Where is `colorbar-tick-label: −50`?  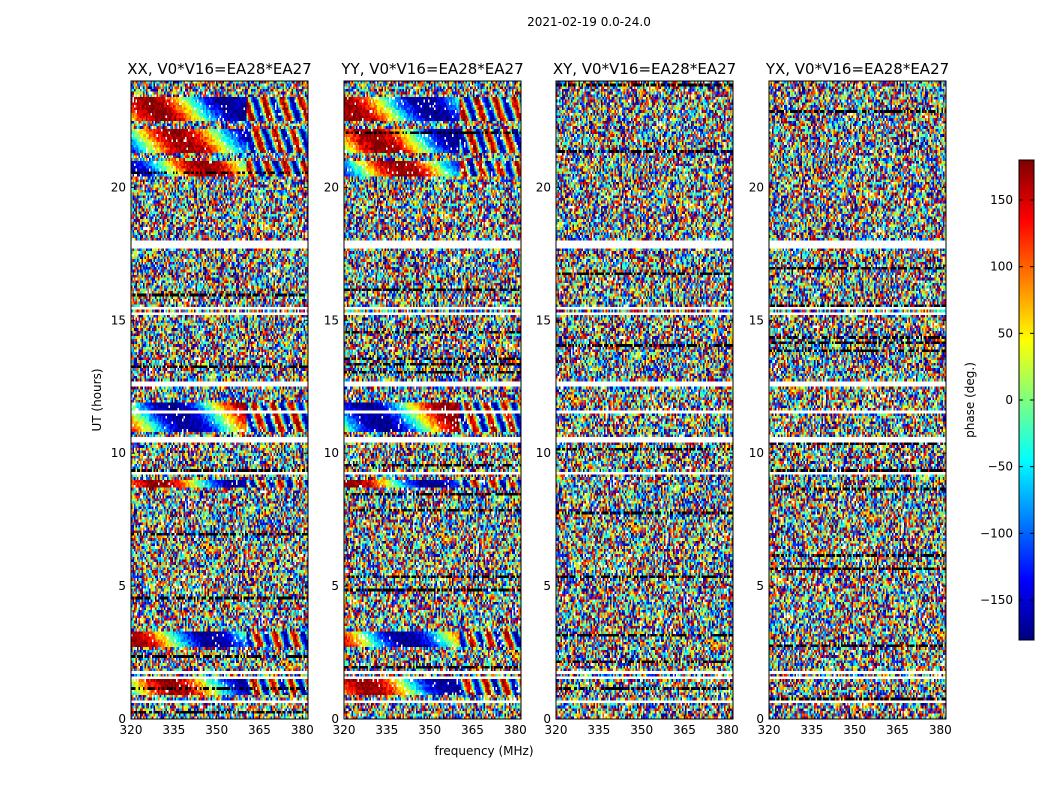 colorbar-tick-label: −50 is located at coordinates (1000, 467).